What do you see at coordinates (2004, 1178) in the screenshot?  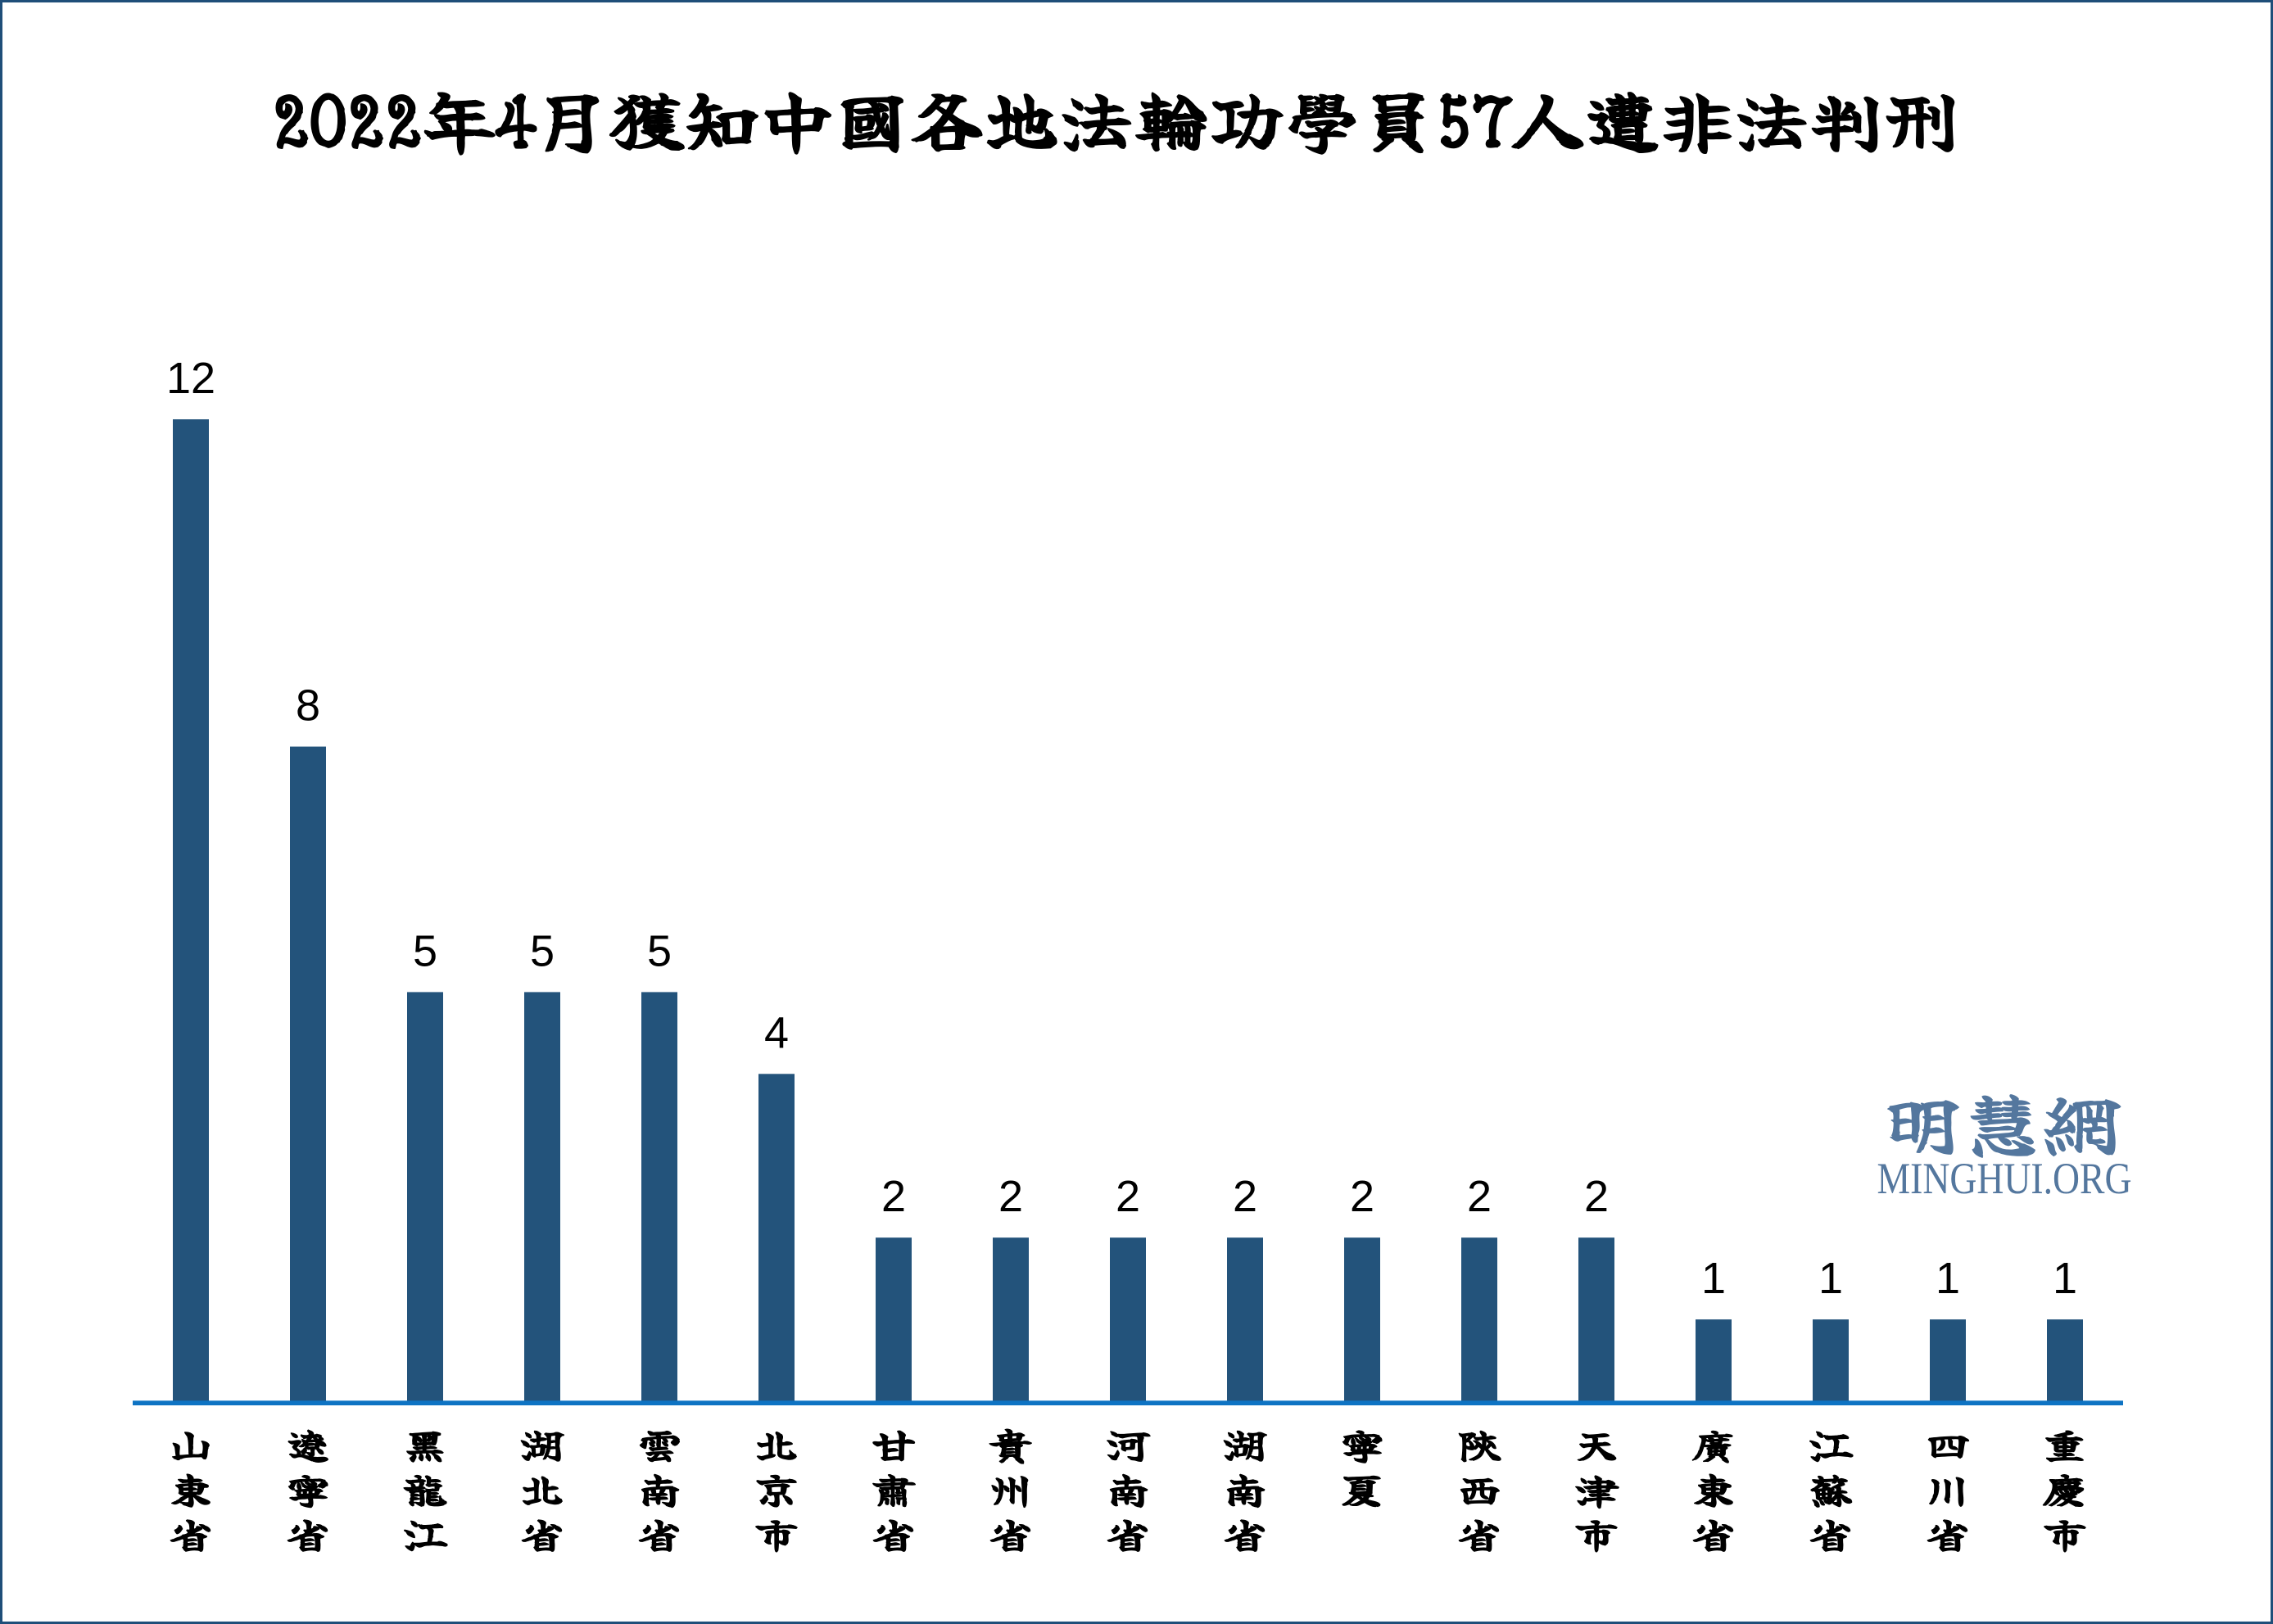 I see `svg-text: MINGHUI.ORG` at bounding box center [2004, 1178].